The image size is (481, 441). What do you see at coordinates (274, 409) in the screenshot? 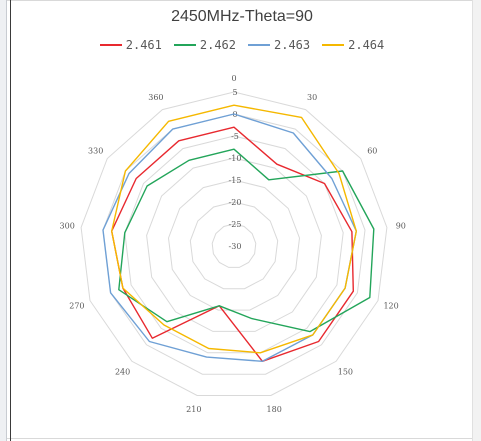
I see `category-label: 180` at bounding box center [274, 409].